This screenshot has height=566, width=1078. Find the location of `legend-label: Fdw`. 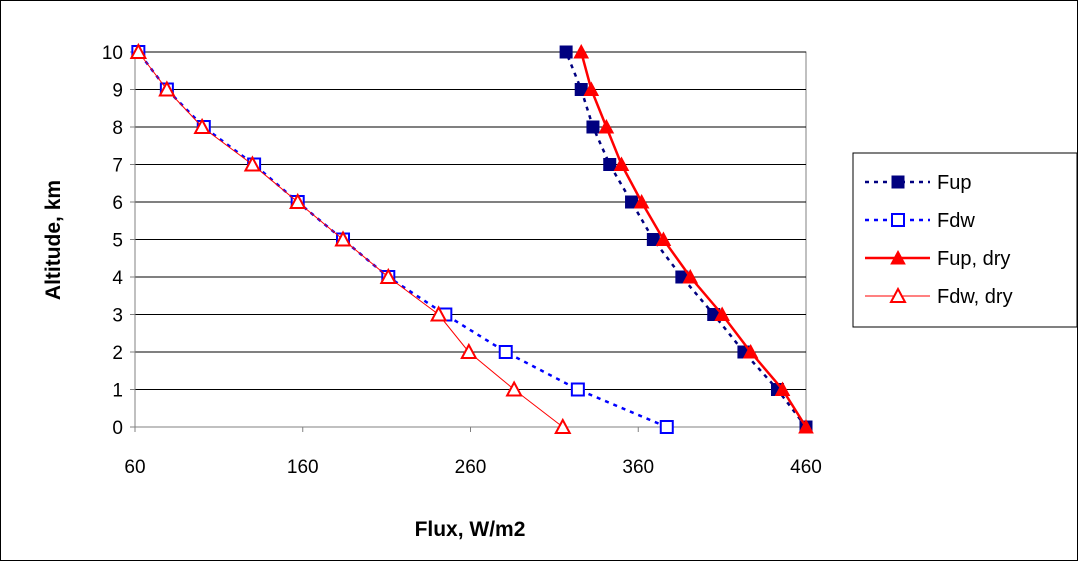

legend-label: Fdw is located at coordinates (956, 221).